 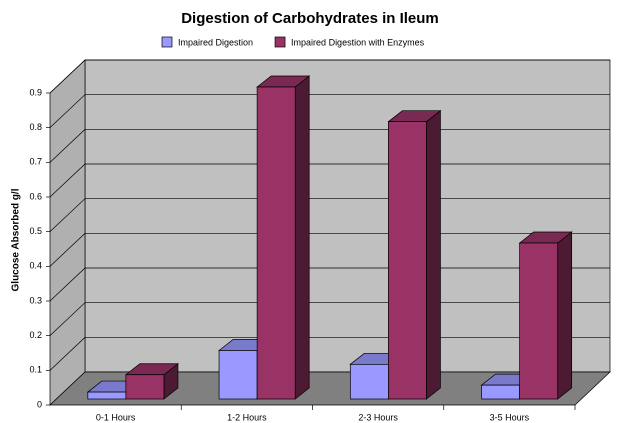 I want to click on floor, so click(x=330, y=388).